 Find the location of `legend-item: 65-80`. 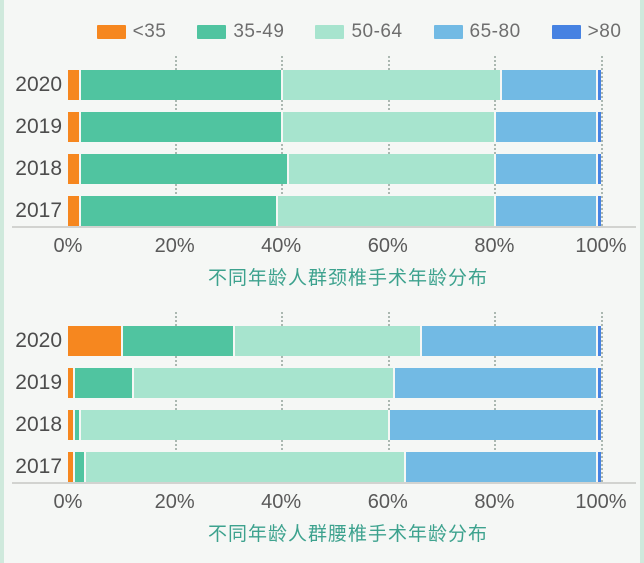

legend-item: 65-80 is located at coordinates (477, 32).